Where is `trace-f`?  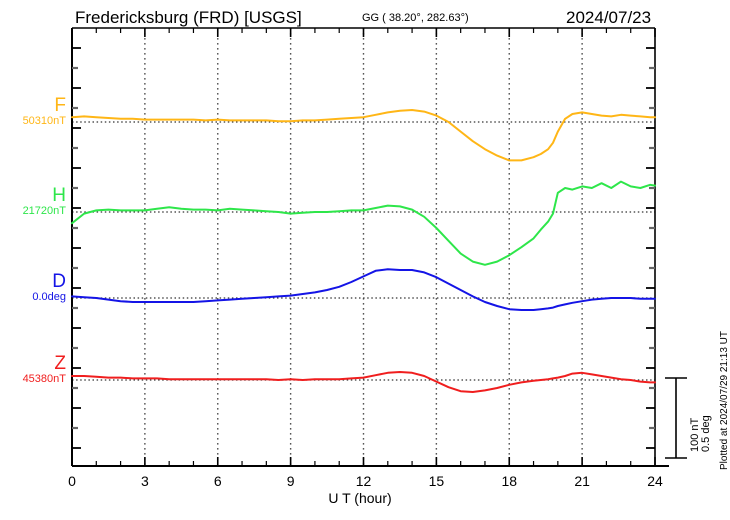 trace-f is located at coordinates (363, 135).